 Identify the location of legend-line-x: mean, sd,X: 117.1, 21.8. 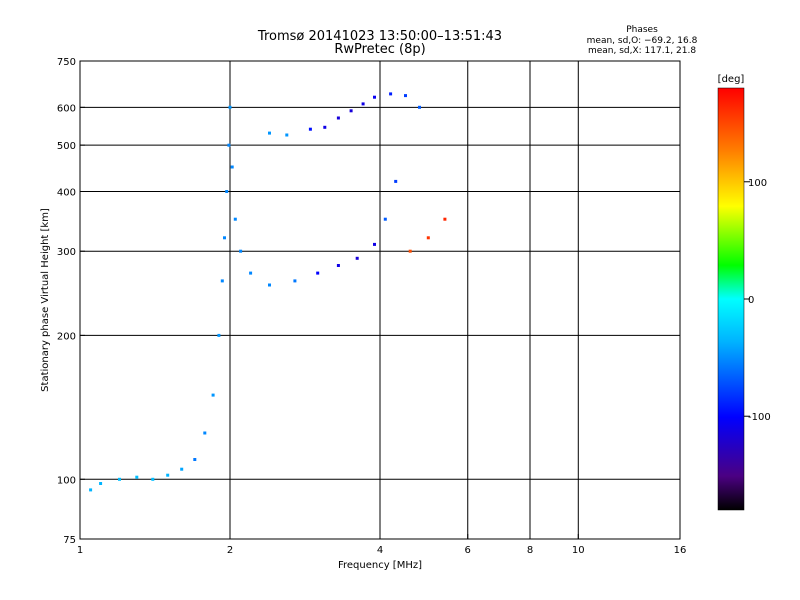
(642, 51).